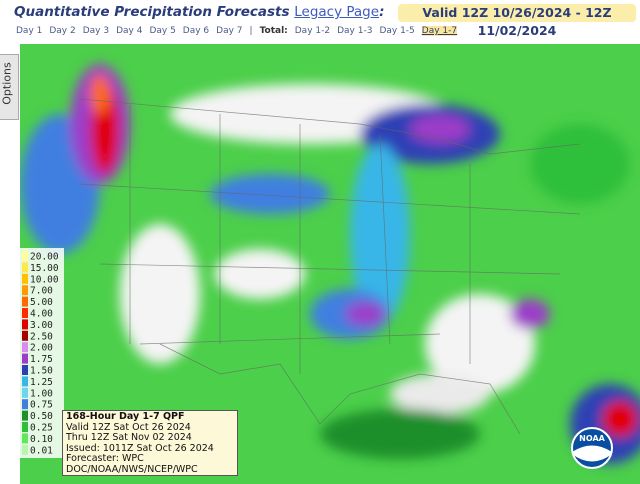 The height and width of the screenshot is (484, 640). What do you see at coordinates (592, 448) in the screenshot?
I see `noaa-logo: NOAA` at bounding box center [592, 448].